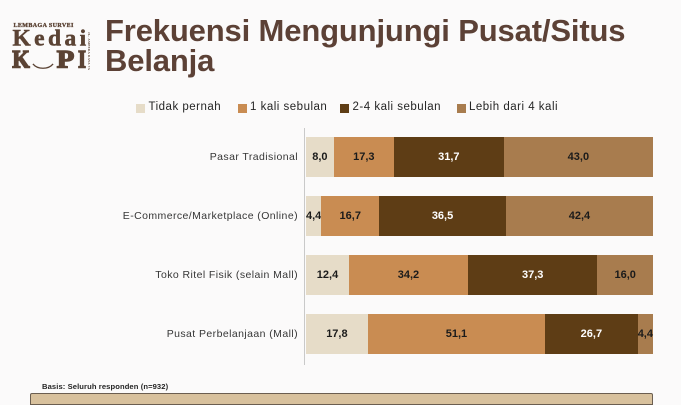 This screenshot has width=681, height=405. What do you see at coordinates (82, 59) in the screenshot?
I see `svg-text: I` at bounding box center [82, 59].